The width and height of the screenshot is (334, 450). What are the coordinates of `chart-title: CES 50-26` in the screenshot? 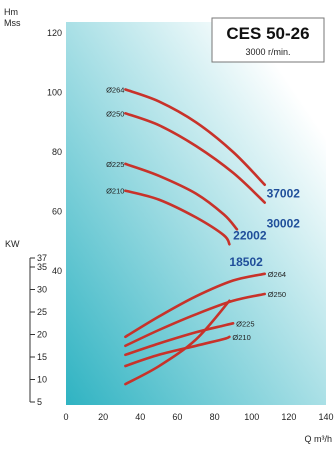 It's located at (267, 33).